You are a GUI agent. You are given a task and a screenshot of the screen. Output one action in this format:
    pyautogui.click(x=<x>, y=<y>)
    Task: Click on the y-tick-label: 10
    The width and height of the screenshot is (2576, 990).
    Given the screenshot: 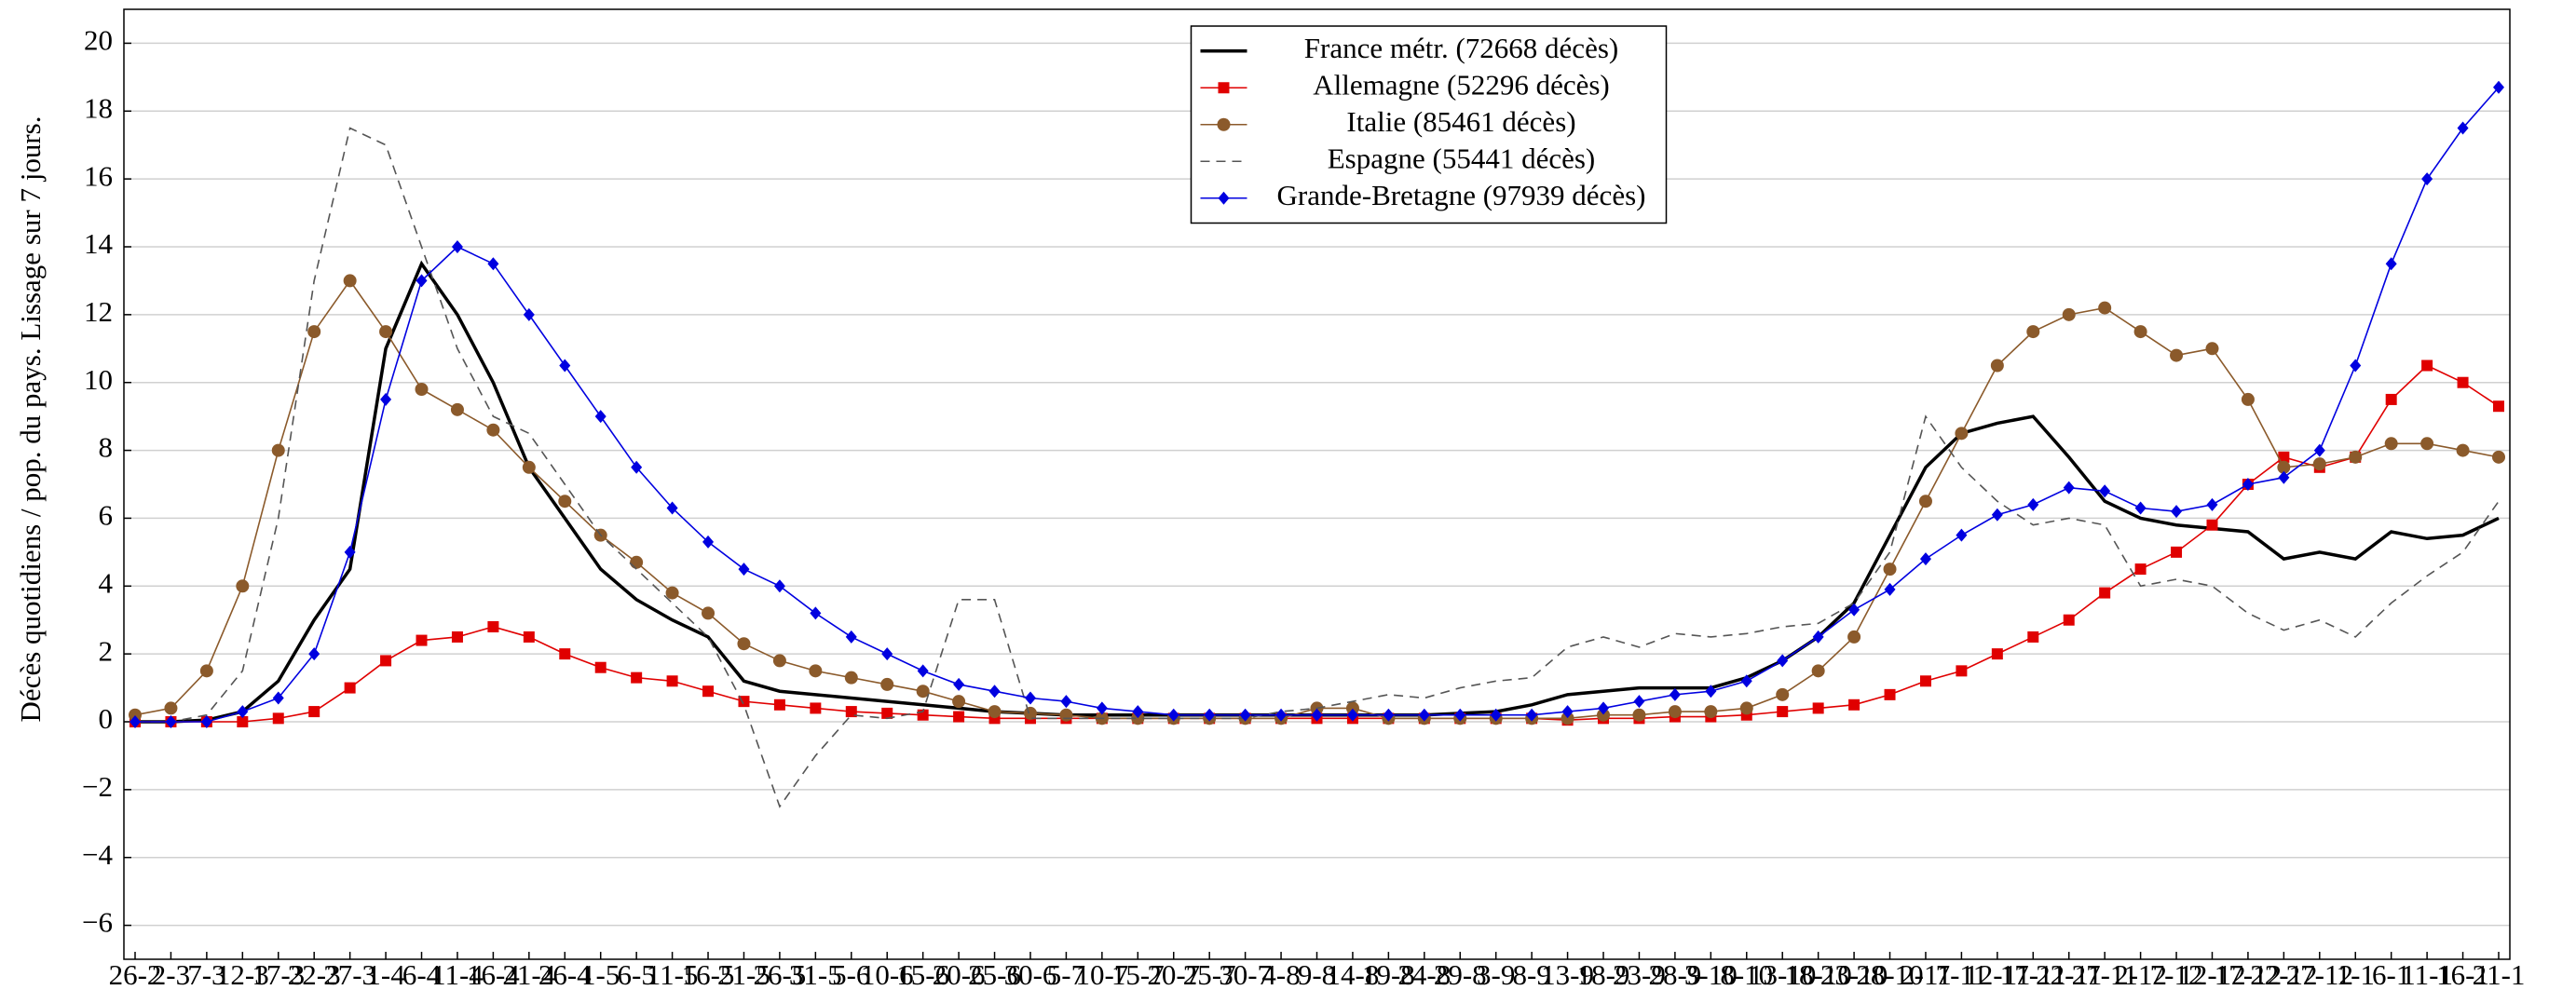 What is the action you would take?
    pyautogui.click(x=98, y=379)
    